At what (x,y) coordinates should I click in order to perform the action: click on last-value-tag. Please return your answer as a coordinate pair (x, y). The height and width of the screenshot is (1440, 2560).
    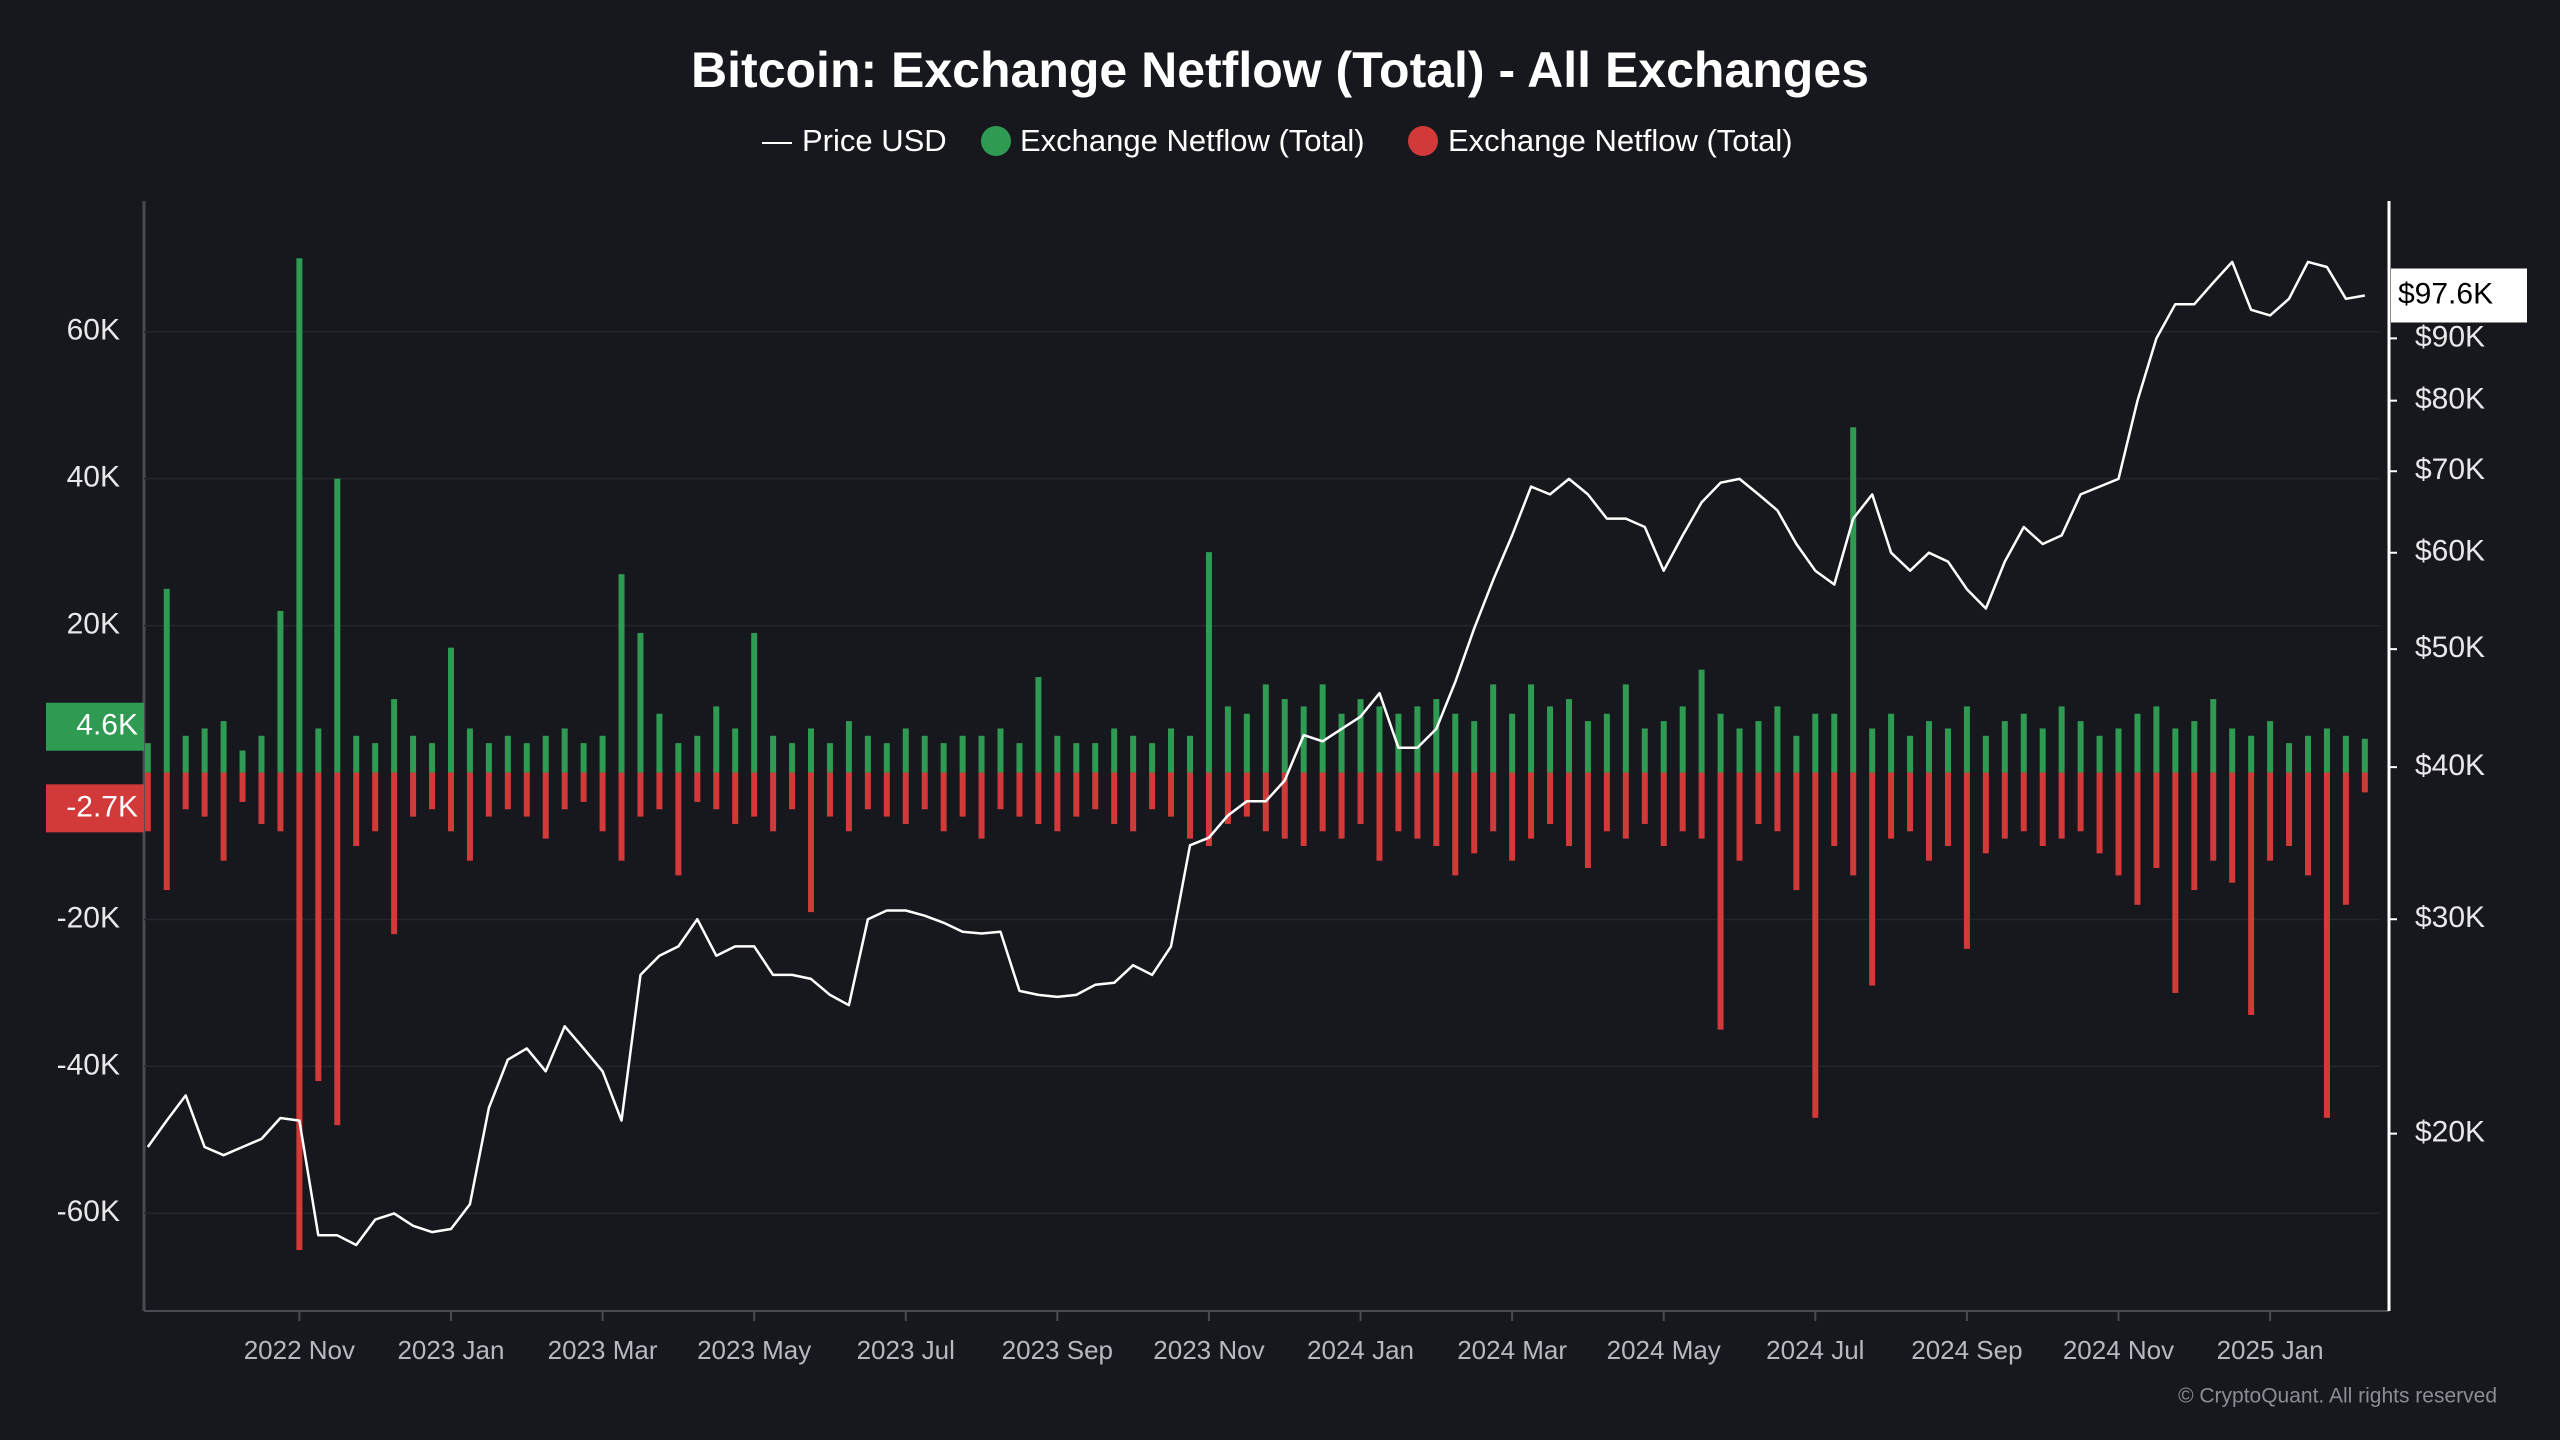
    Looking at the image, I should click on (95, 808).